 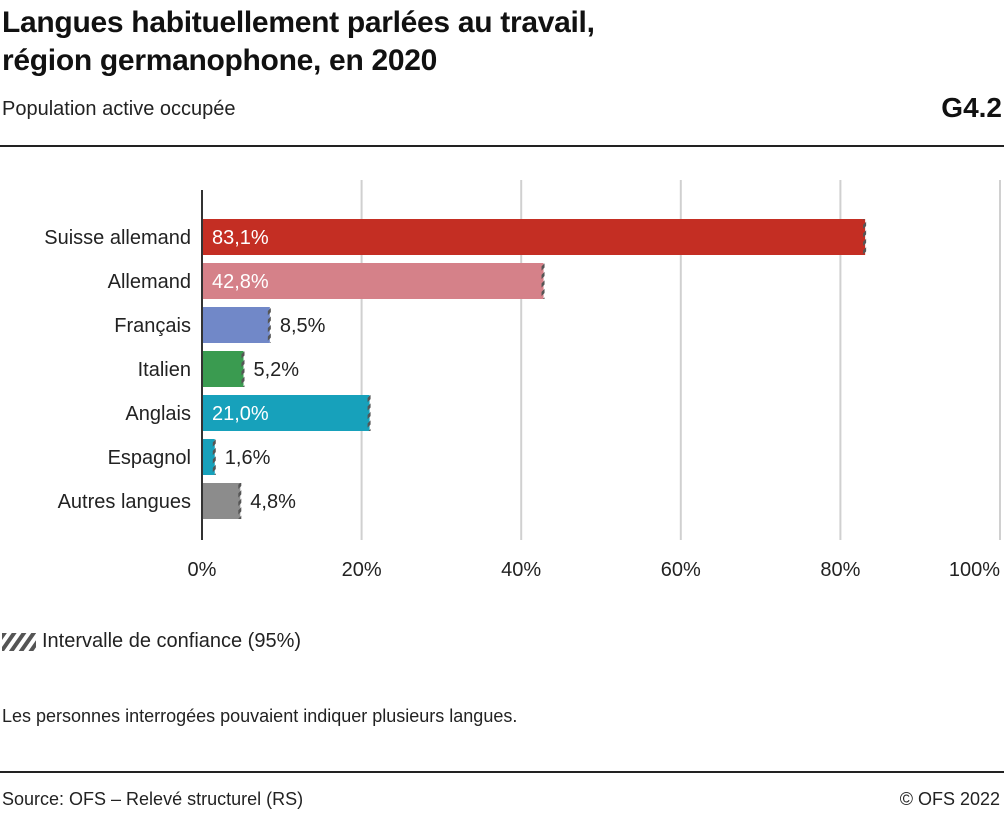 I want to click on x-tick-label: 40%, so click(x=521, y=570).